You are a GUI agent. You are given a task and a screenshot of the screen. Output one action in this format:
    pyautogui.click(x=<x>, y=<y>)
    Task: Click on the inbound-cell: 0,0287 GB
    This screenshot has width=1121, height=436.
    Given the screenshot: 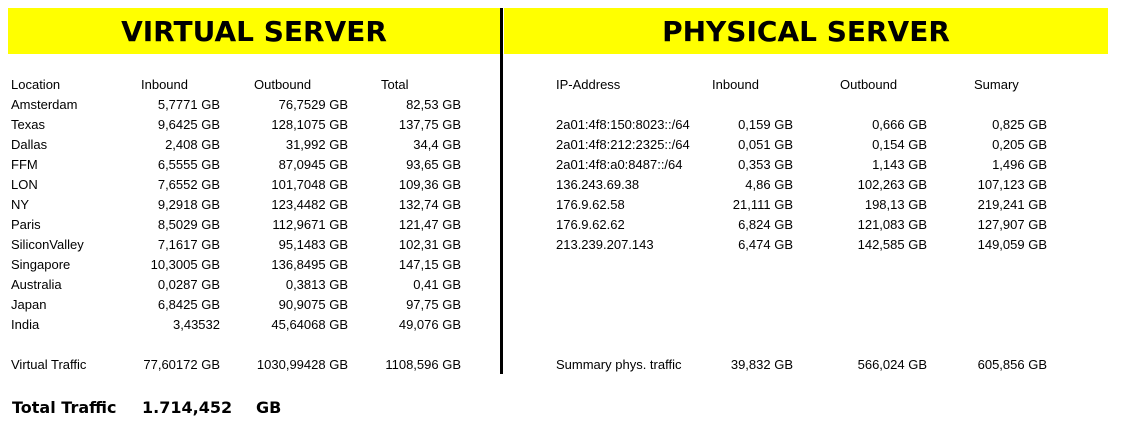 What is the action you would take?
    pyautogui.click(x=188, y=284)
    